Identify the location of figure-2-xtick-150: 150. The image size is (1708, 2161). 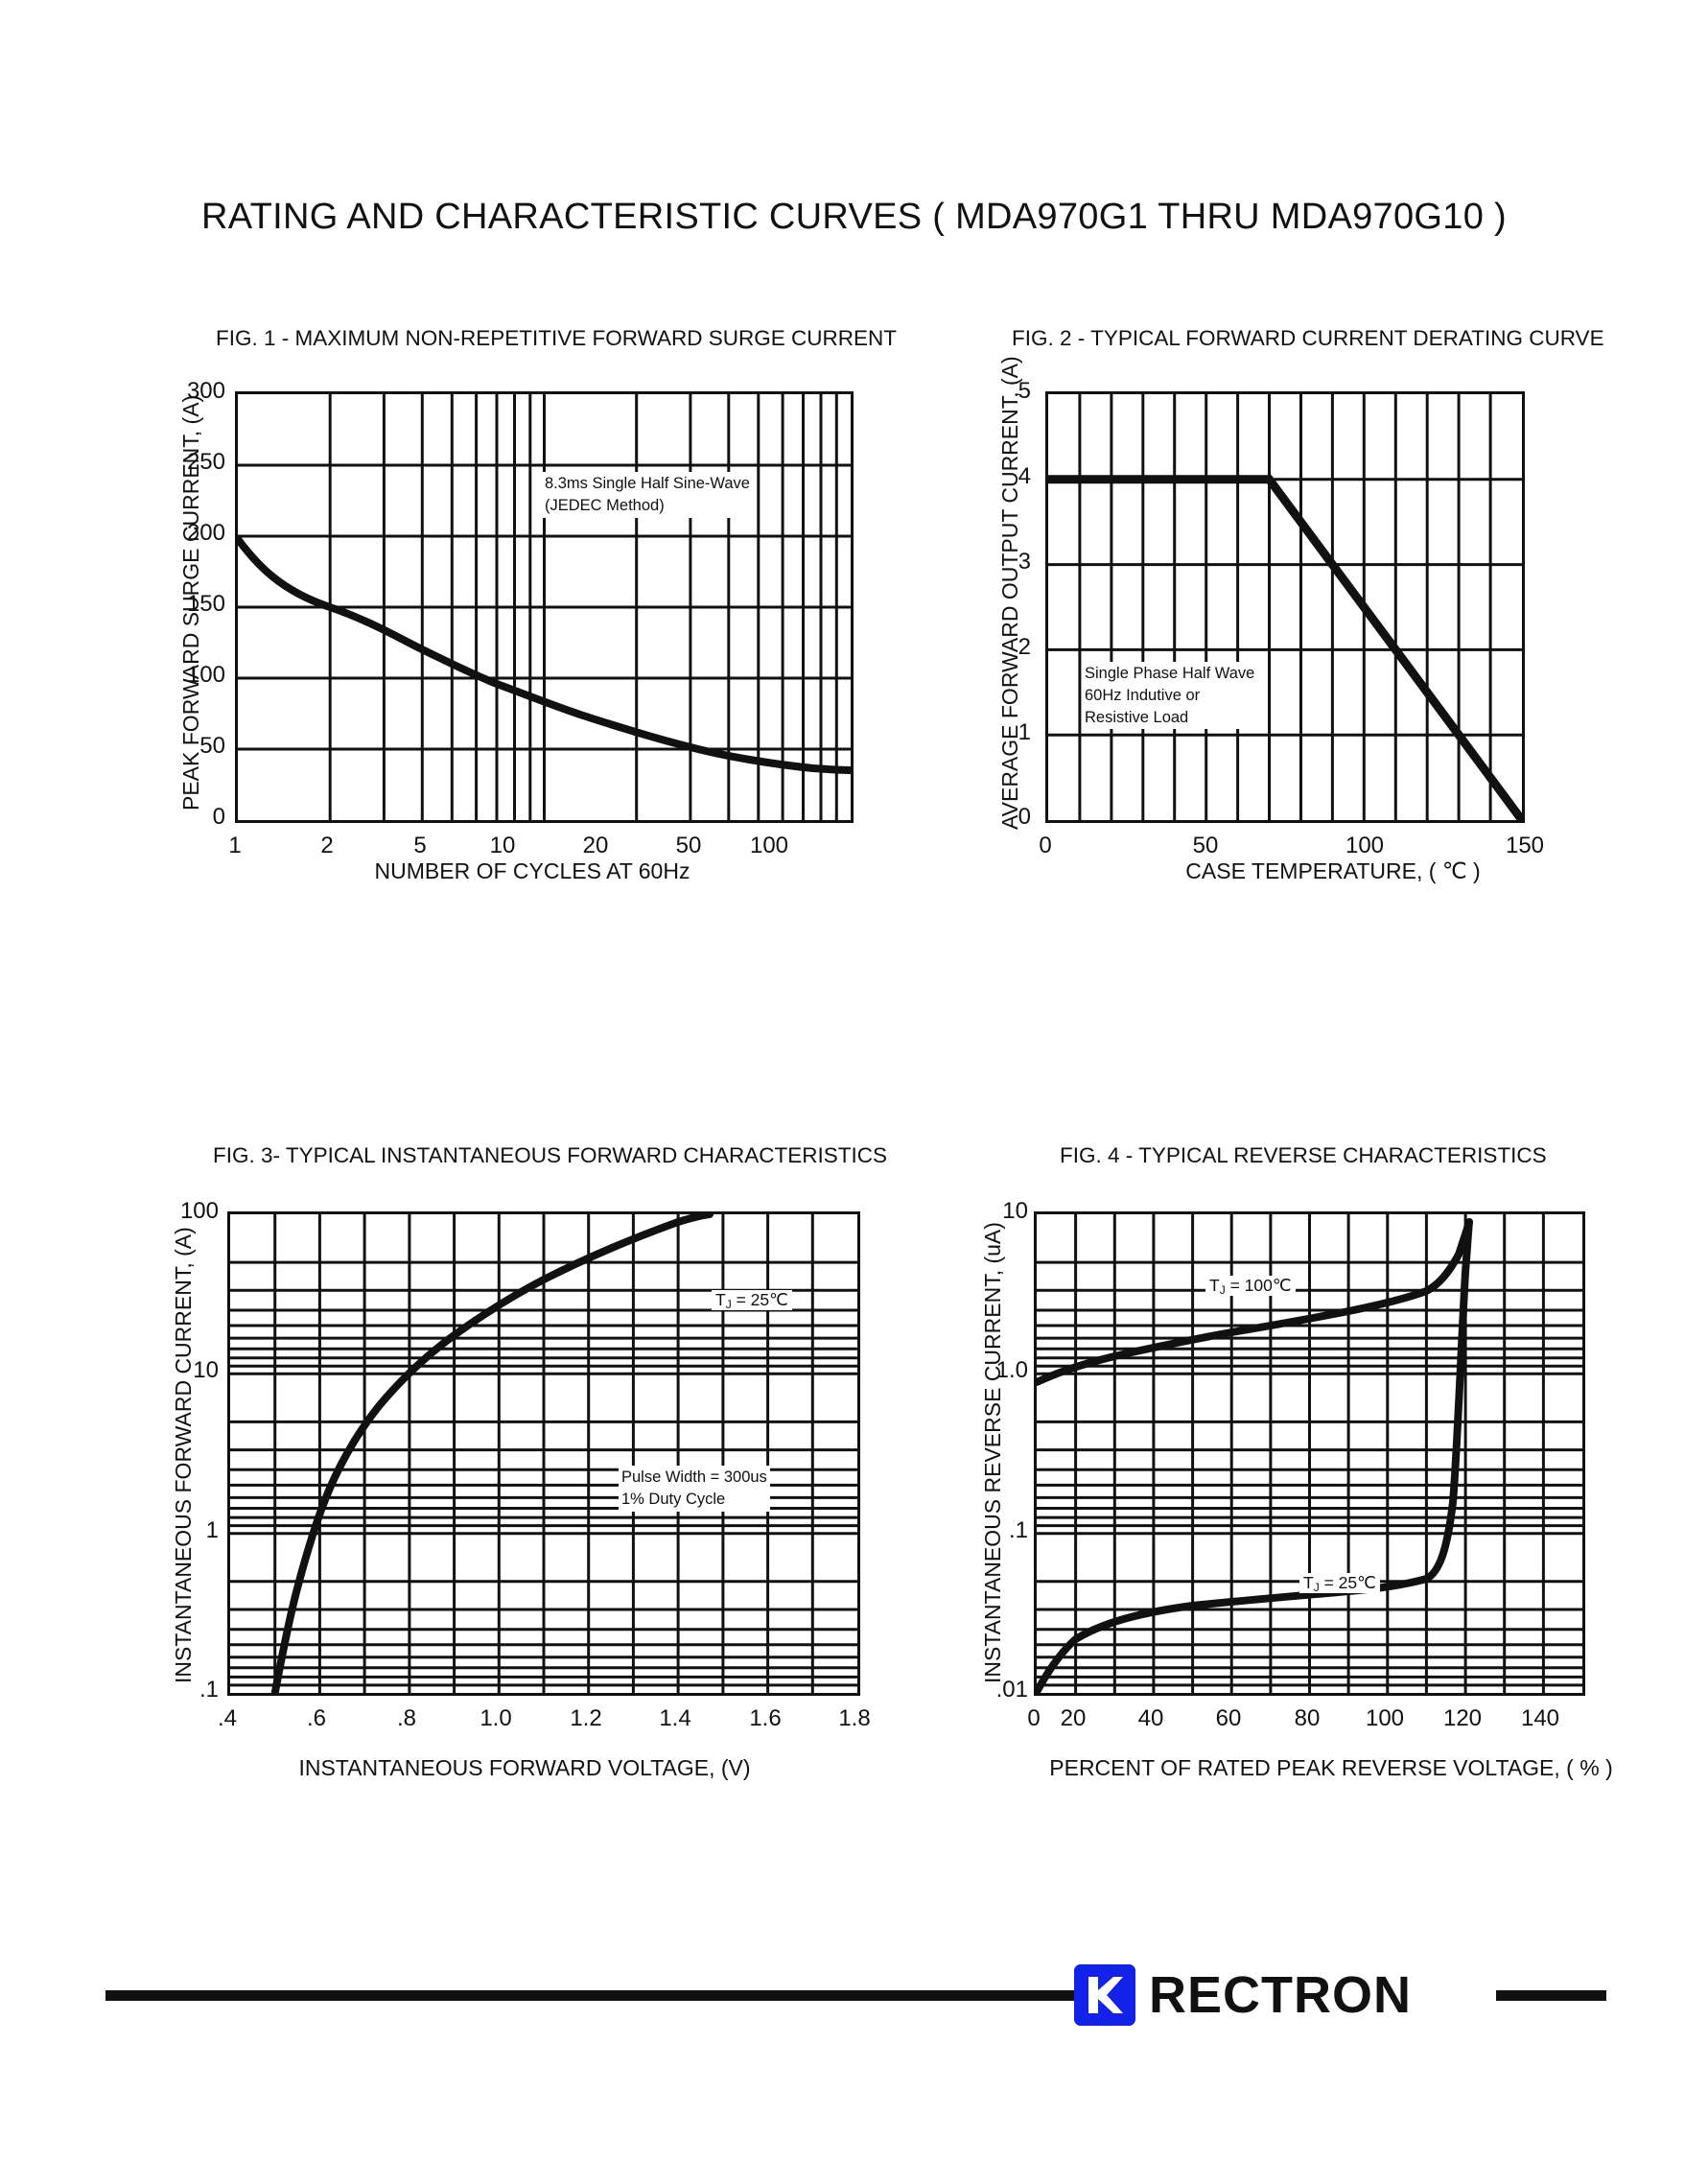
(1525, 845).